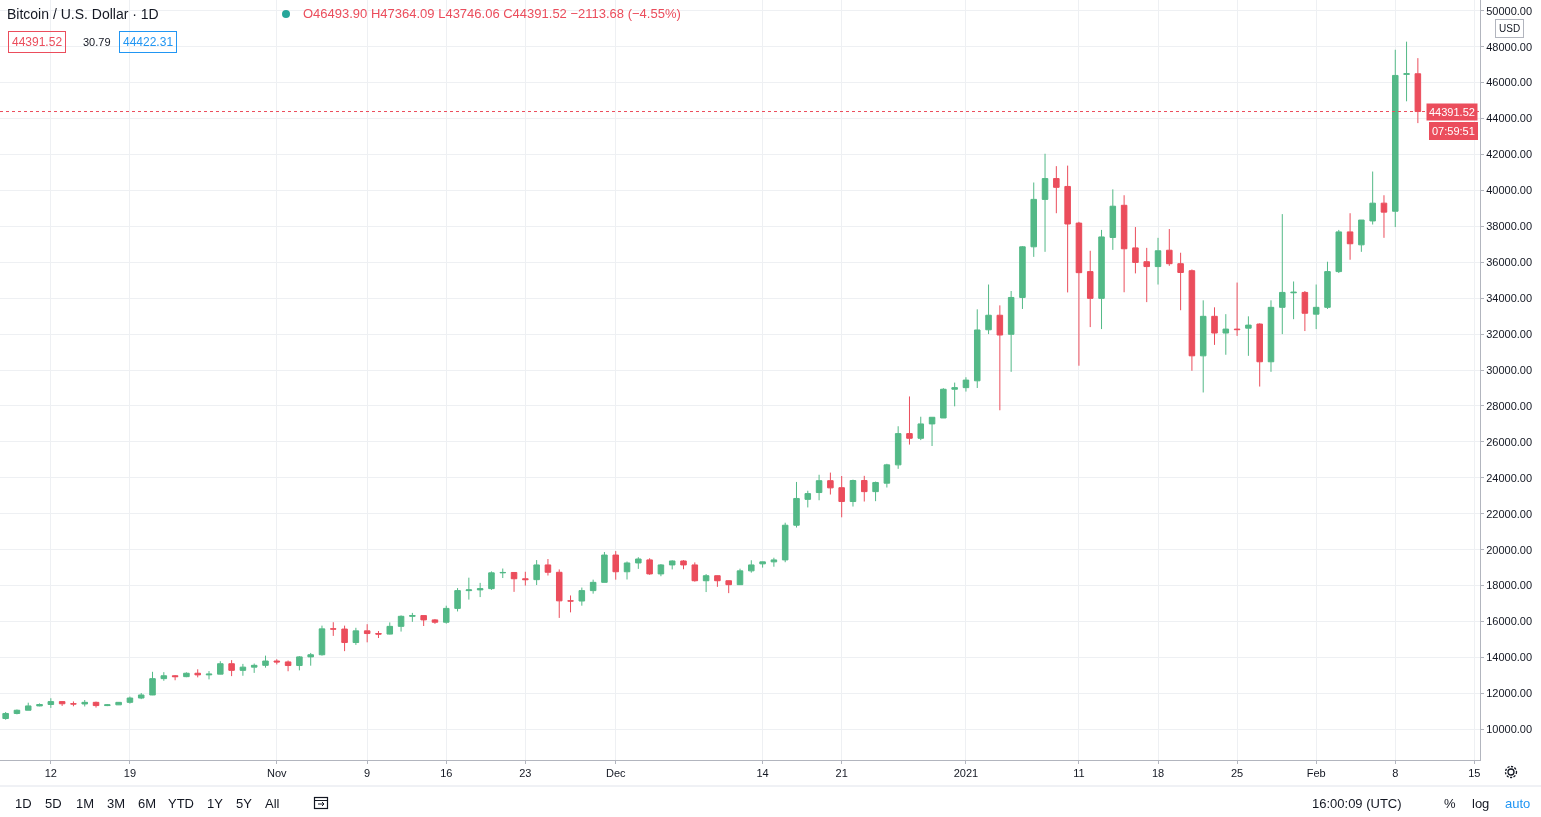  What do you see at coordinates (1509, 369) in the screenshot?
I see `y-tick-label: 30000.00` at bounding box center [1509, 369].